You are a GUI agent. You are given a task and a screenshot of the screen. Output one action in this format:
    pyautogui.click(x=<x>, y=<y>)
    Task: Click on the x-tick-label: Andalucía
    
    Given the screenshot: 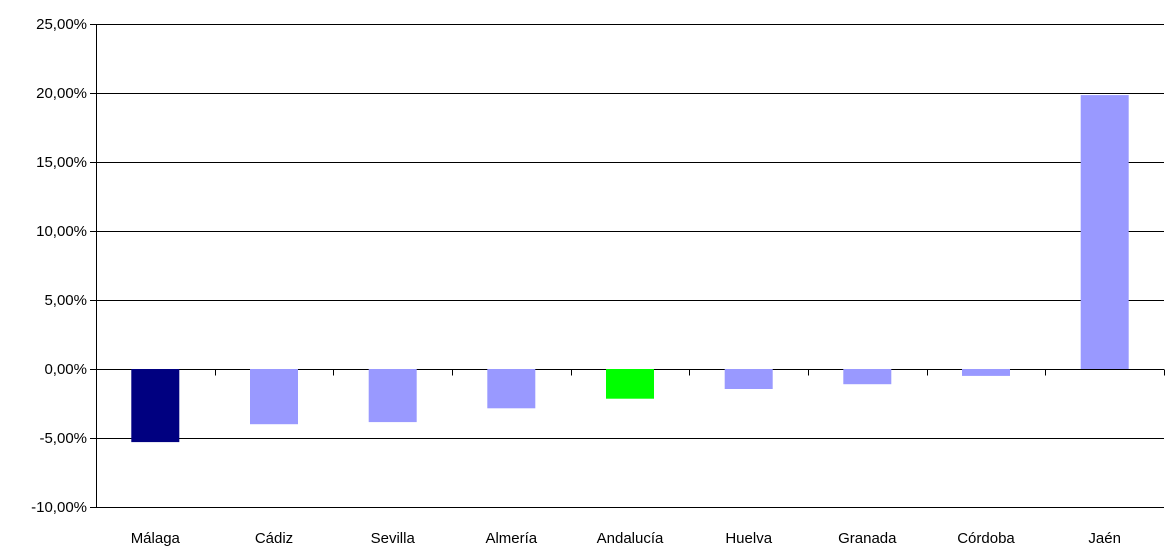 What is the action you would take?
    pyautogui.click(x=630, y=538)
    